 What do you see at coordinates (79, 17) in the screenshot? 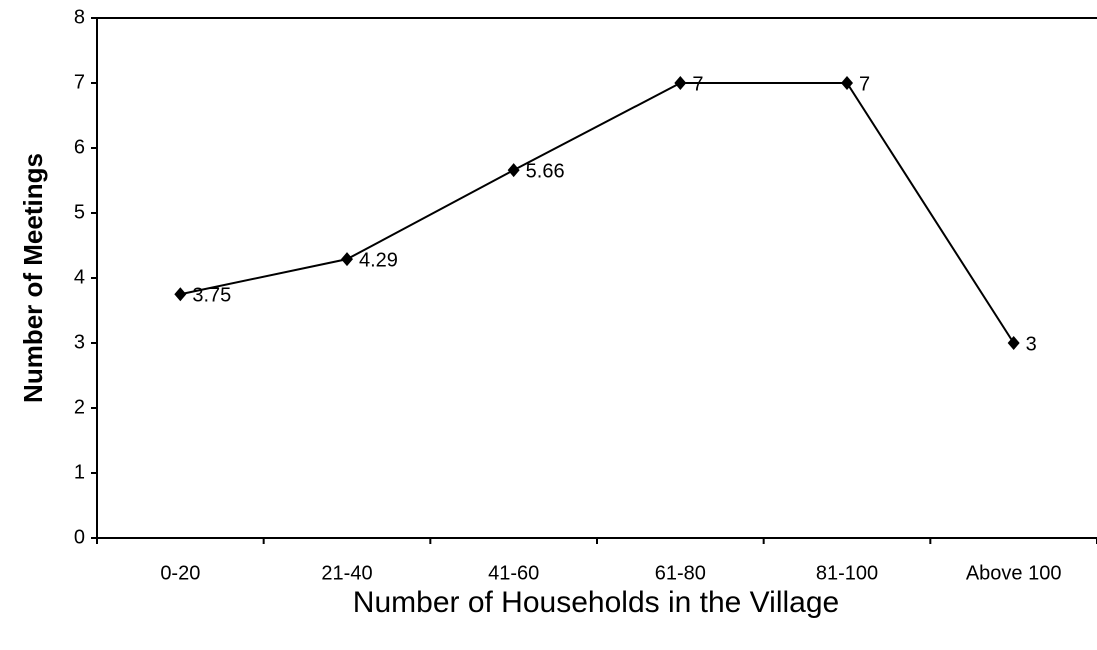
I see `y-tick-label: 8` at bounding box center [79, 17].